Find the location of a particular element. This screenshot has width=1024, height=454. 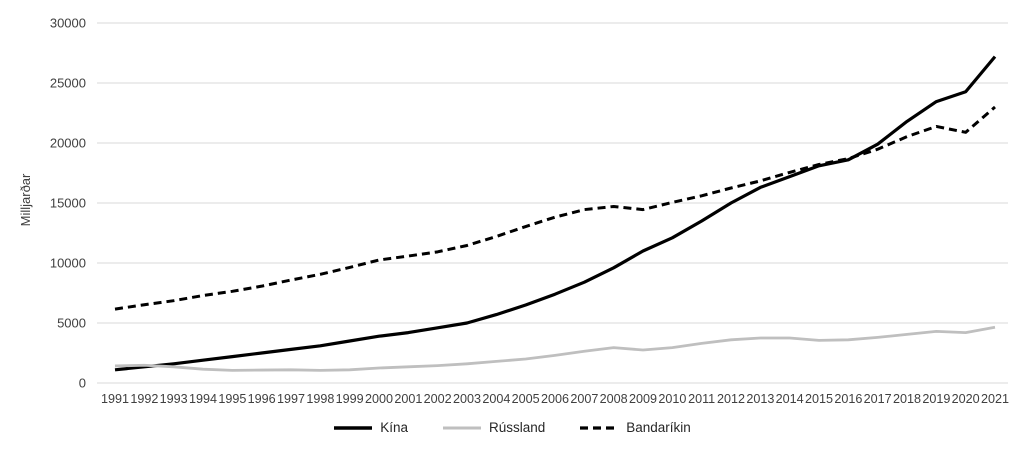

x-tick-label: 2020 is located at coordinates (966, 399).